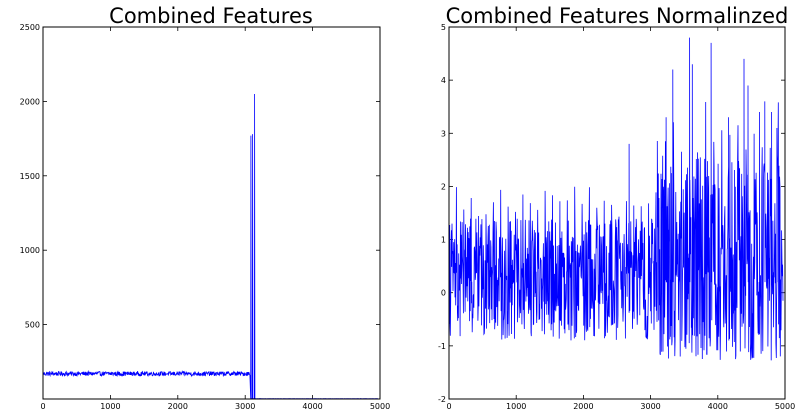  I want to click on y-tick-label: 4, so click(443, 80).